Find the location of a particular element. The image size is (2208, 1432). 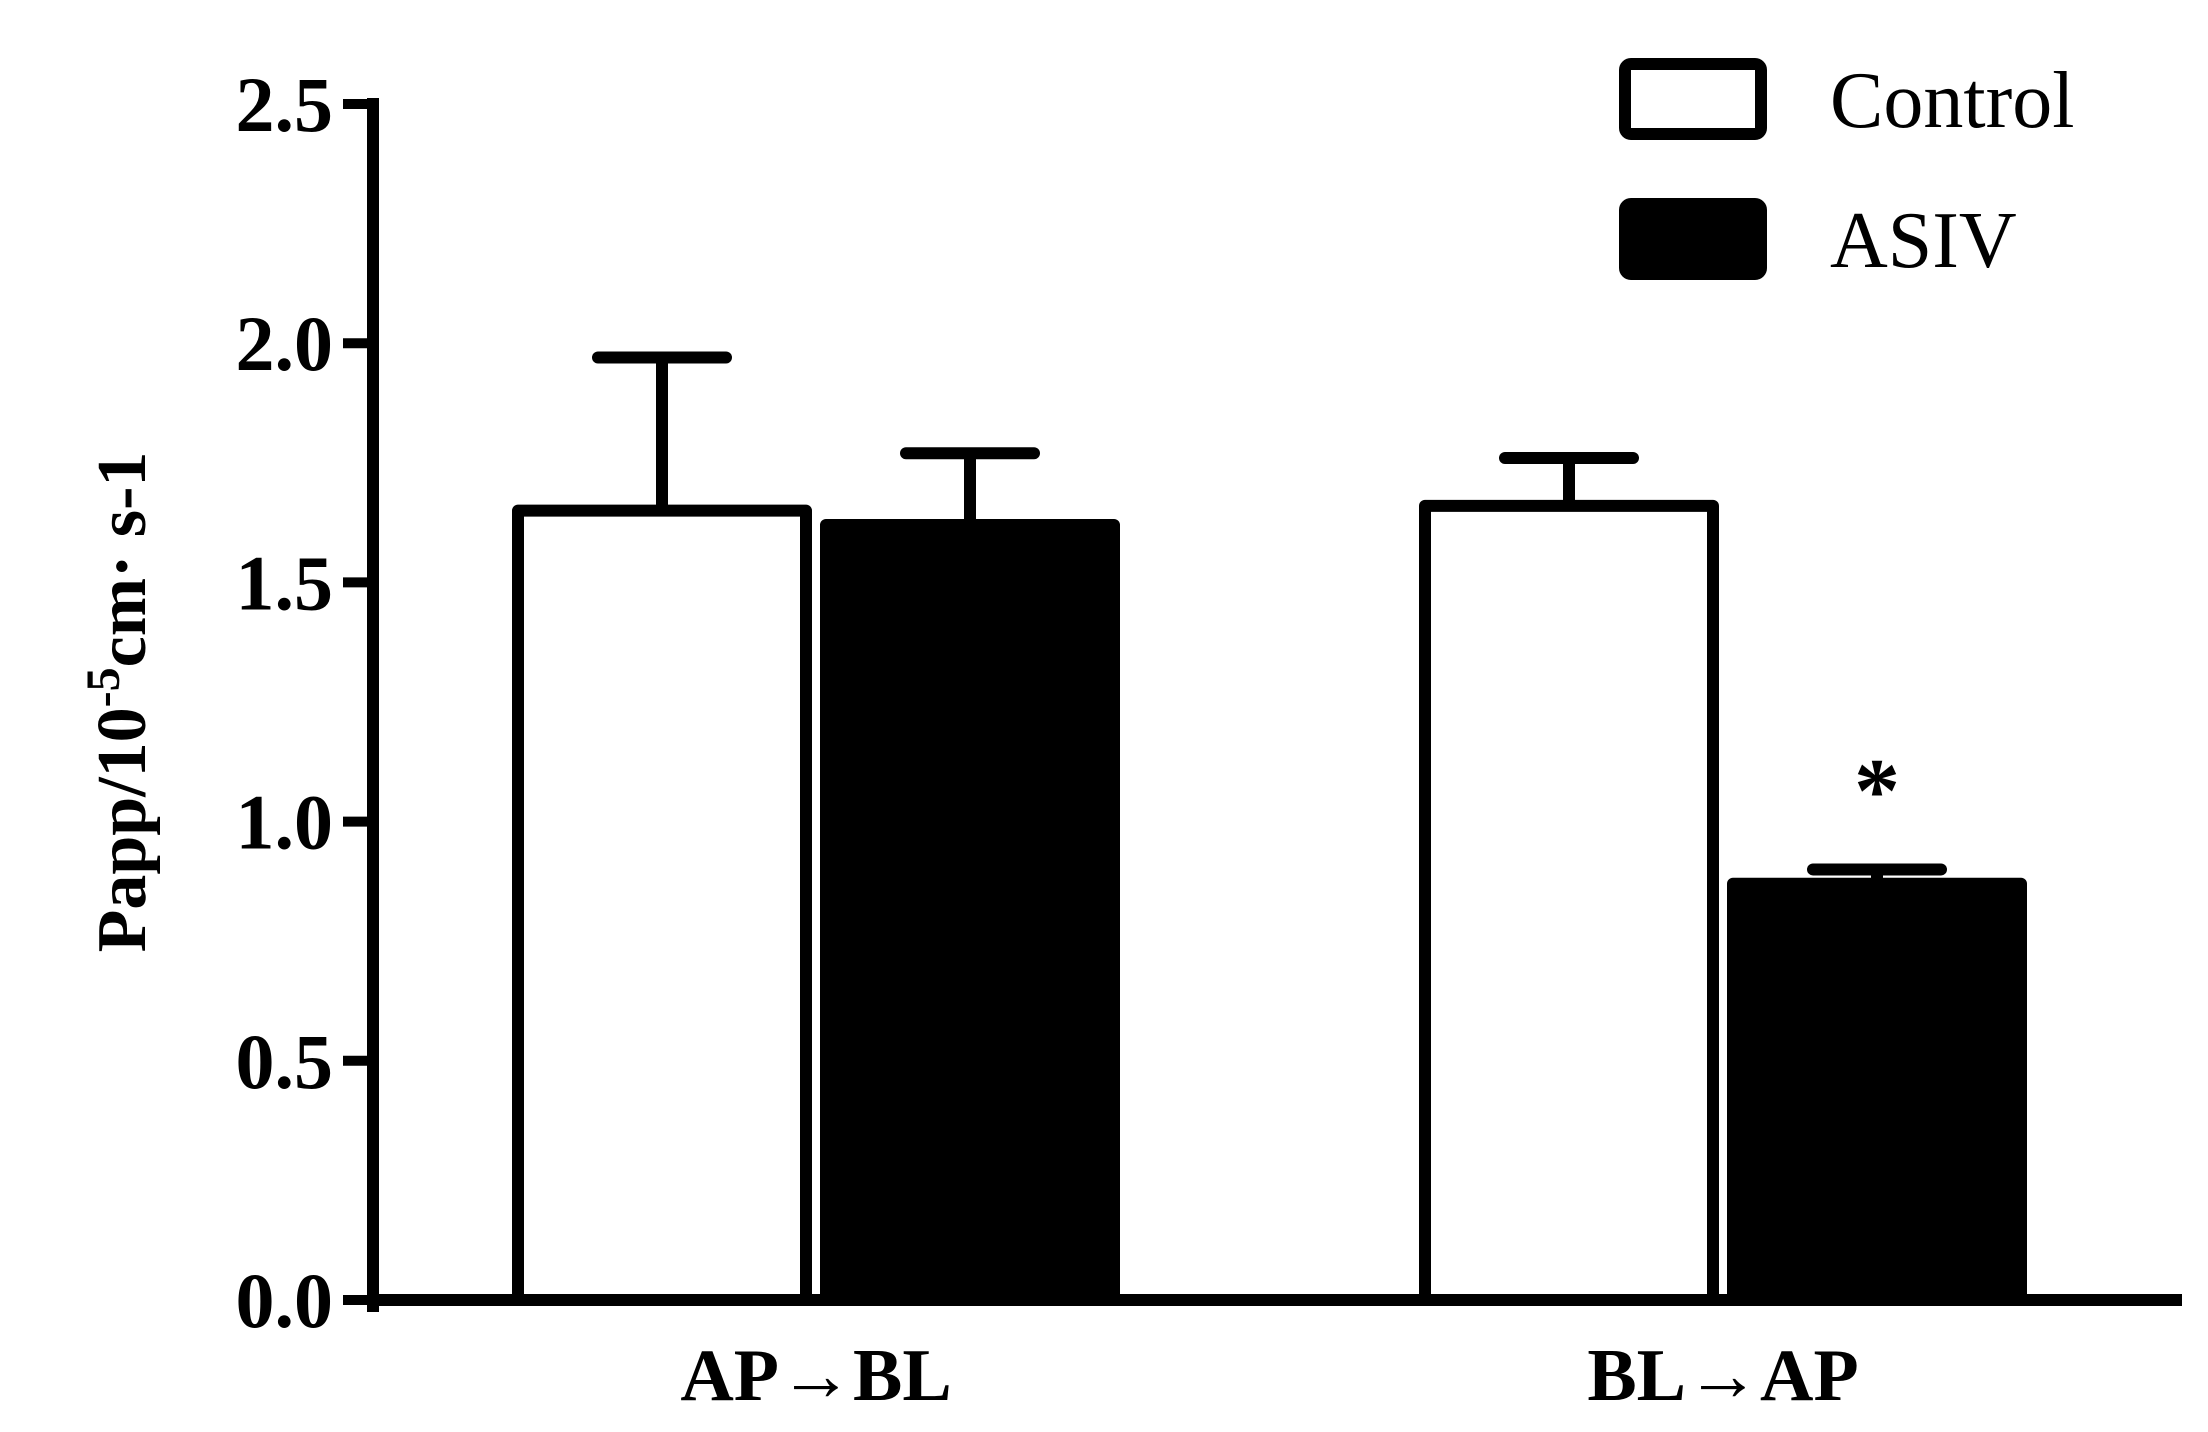

annotations: * is located at coordinates (1877, 790).